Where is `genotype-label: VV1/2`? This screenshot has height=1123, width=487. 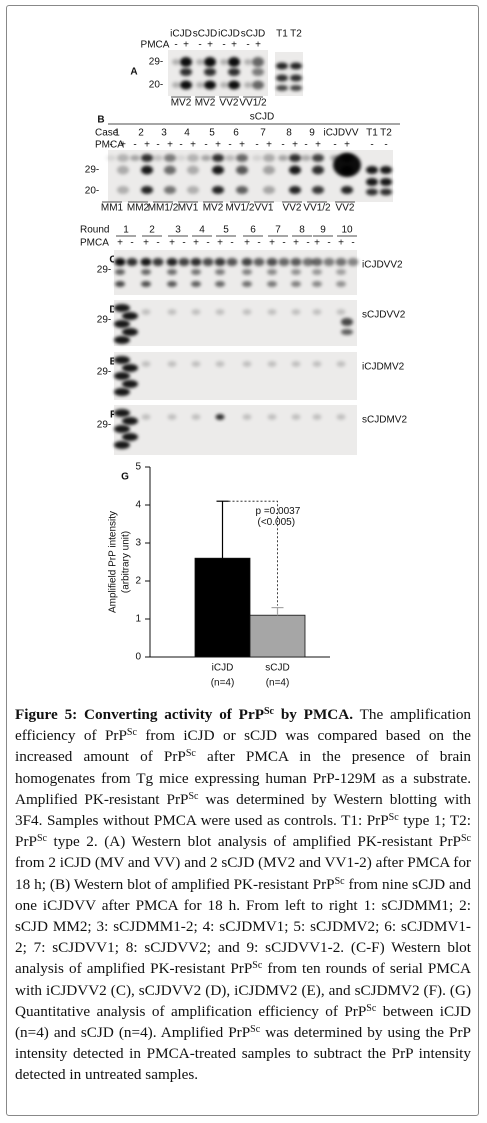 genotype-label: VV1/2 is located at coordinates (253, 103).